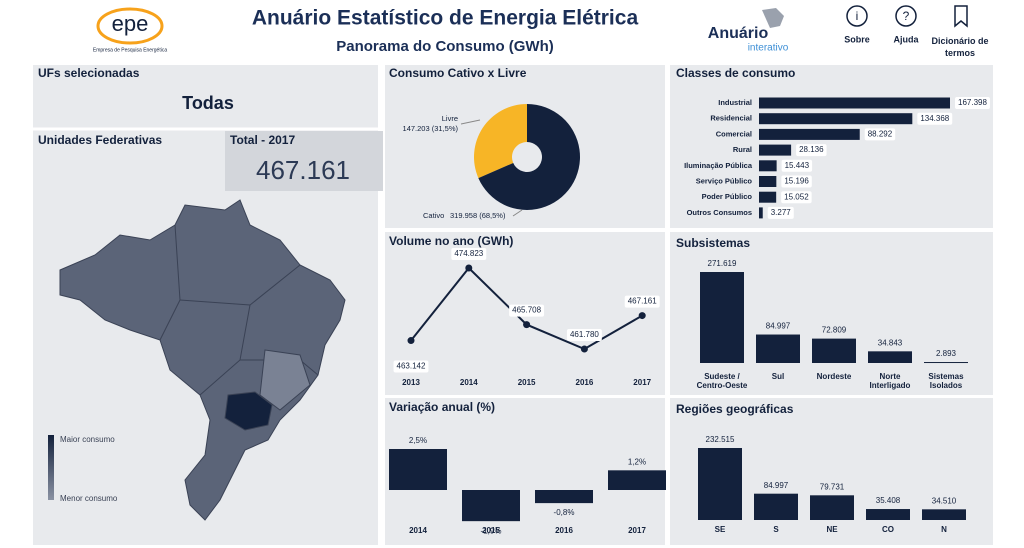 The width and height of the screenshot is (1024, 548). Describe the element at coordinates (834, 330) in the screenshot. I see `value-label: 72.809` at that location.